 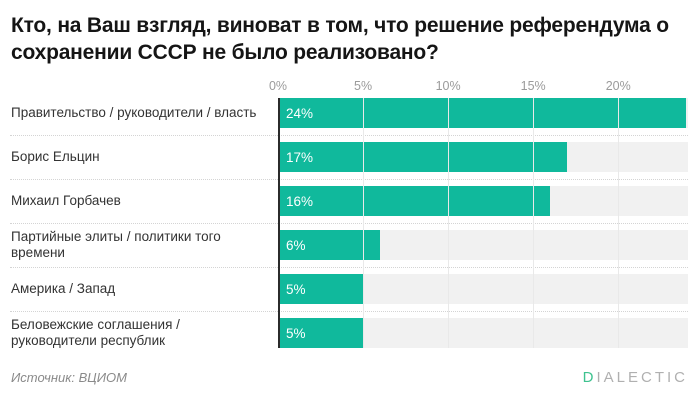 What do you see at coordinates (296, 245) in the screenshot?
I see `bar-value-label: 6%` at bounding box center [296, 245].